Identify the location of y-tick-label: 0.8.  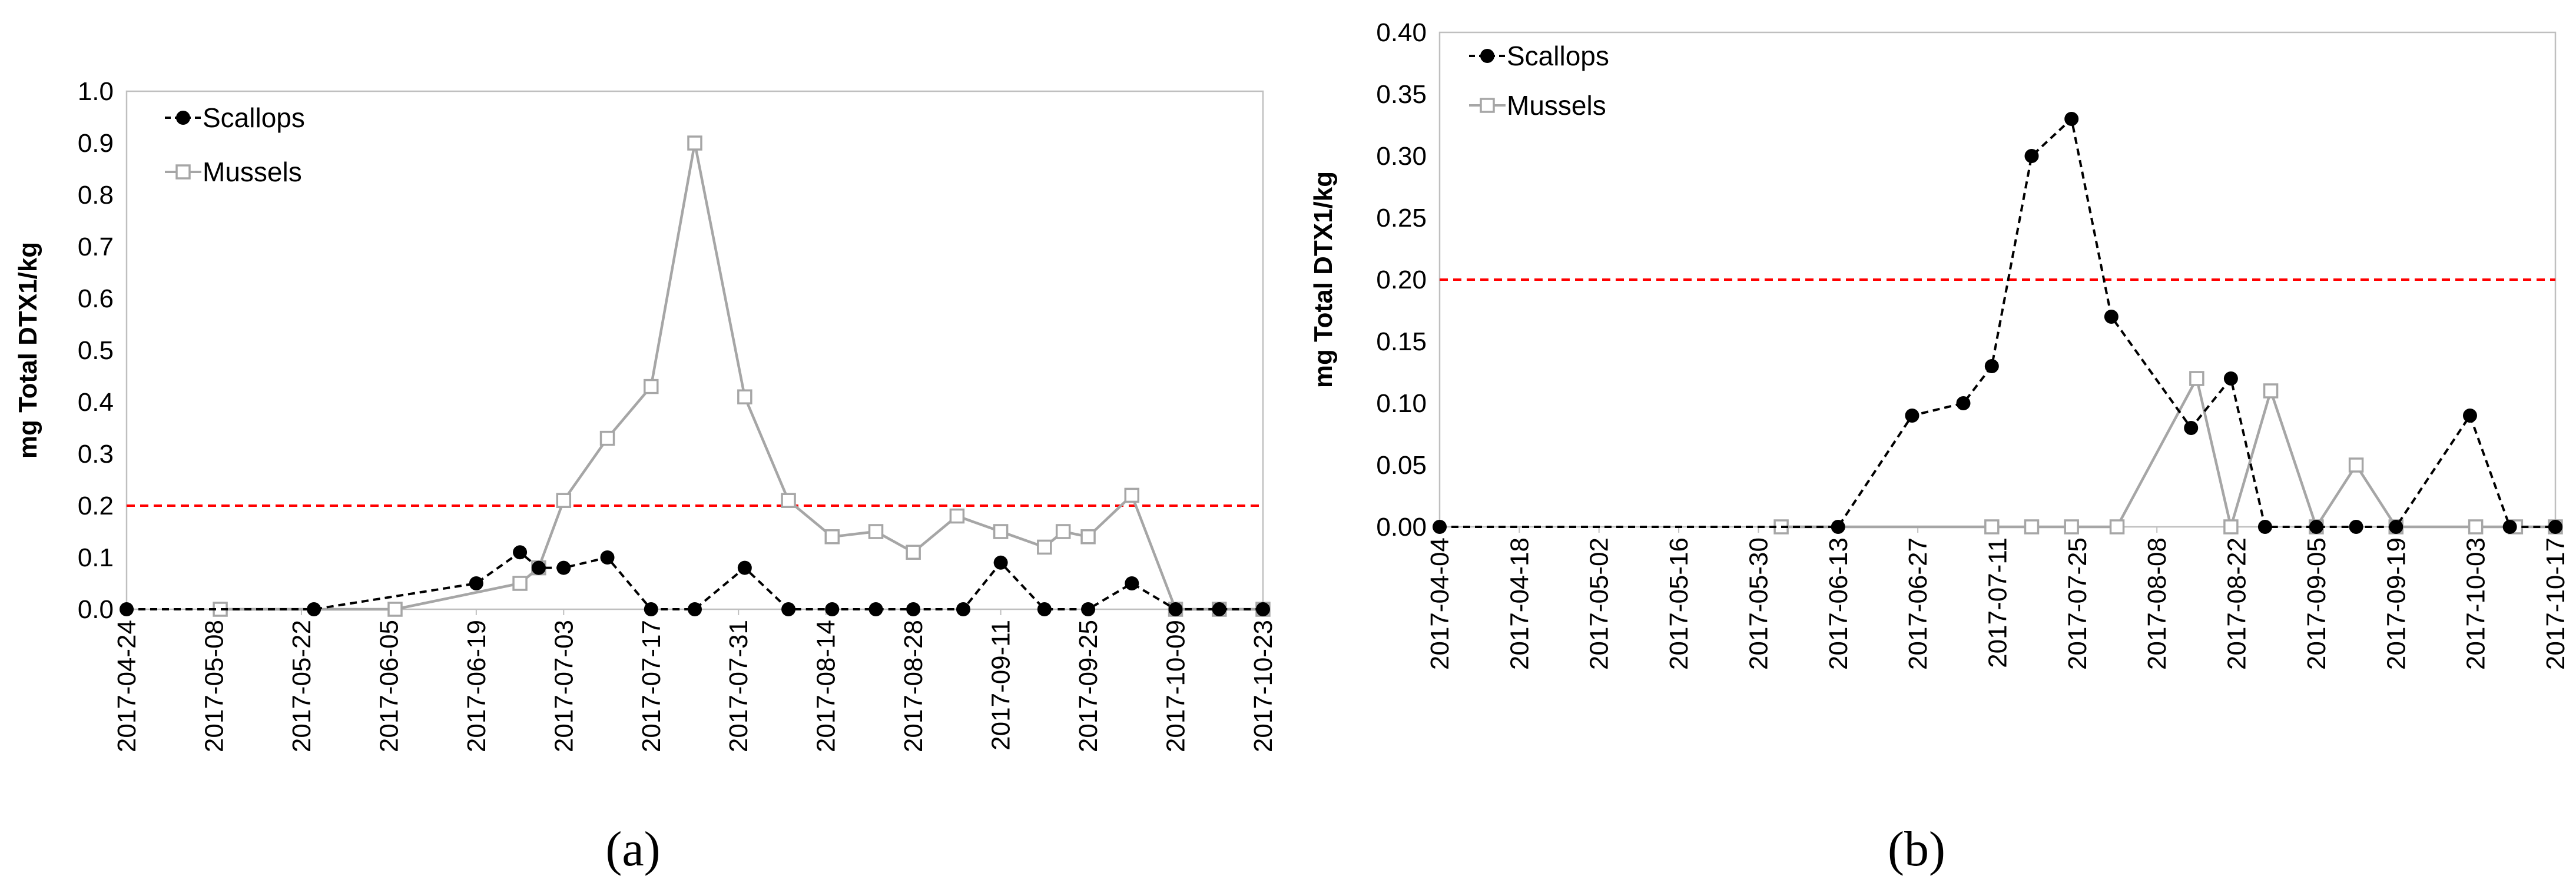
(96, 195).